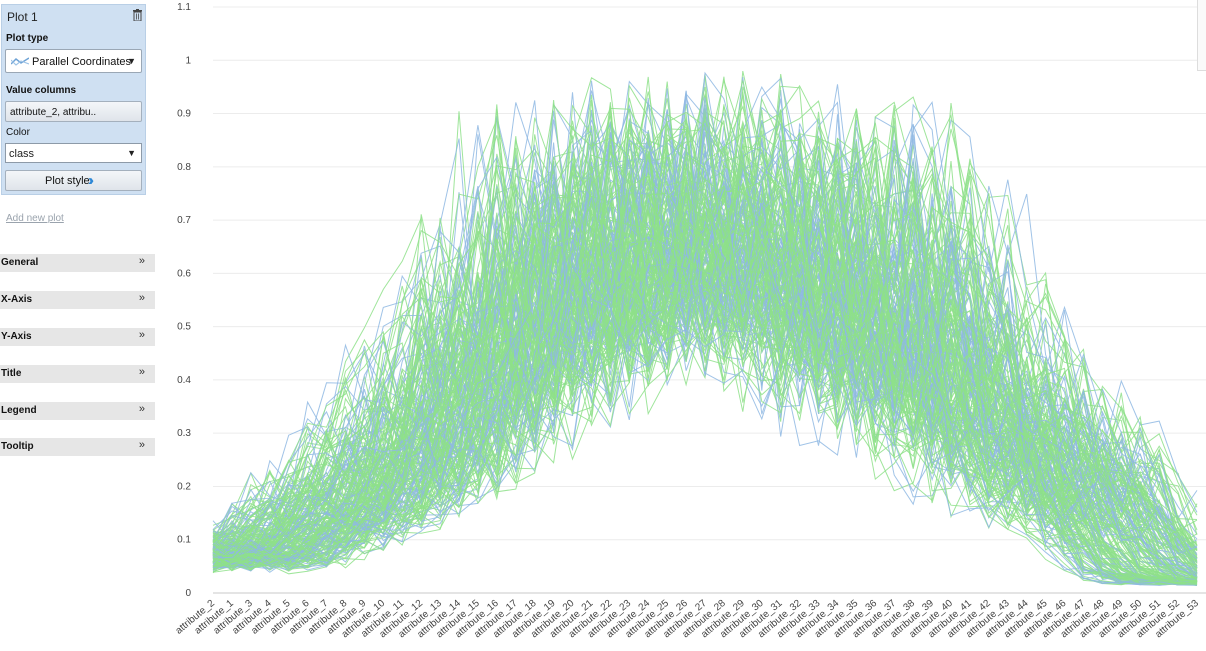 The image size is (1206, 651). What do you see at coordinates (41, 90) in the screenshot?
I see `value-columns-label: Value columns` at bounding box center [41, 90].